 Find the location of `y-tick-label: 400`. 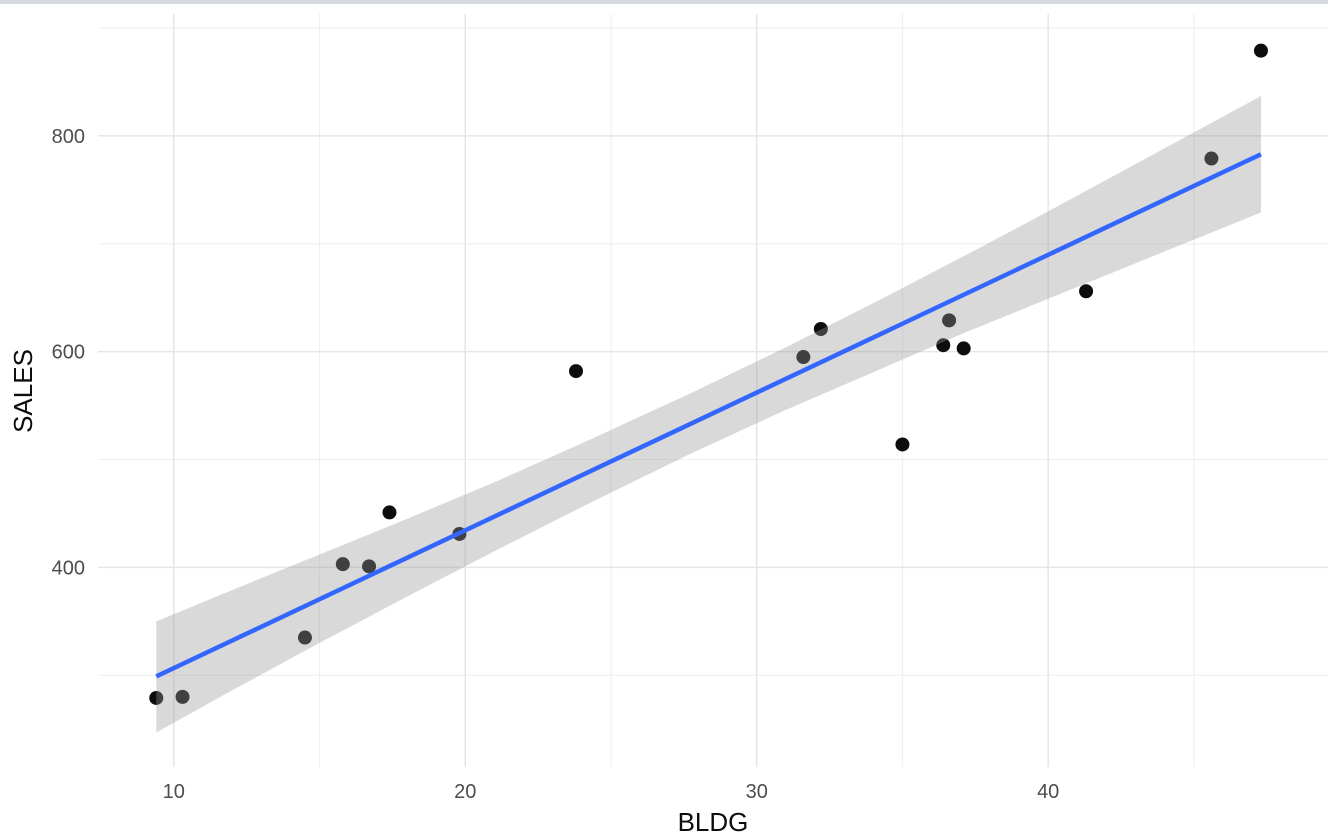

y-tick-label: 400 is located at coordinates (68, 568).